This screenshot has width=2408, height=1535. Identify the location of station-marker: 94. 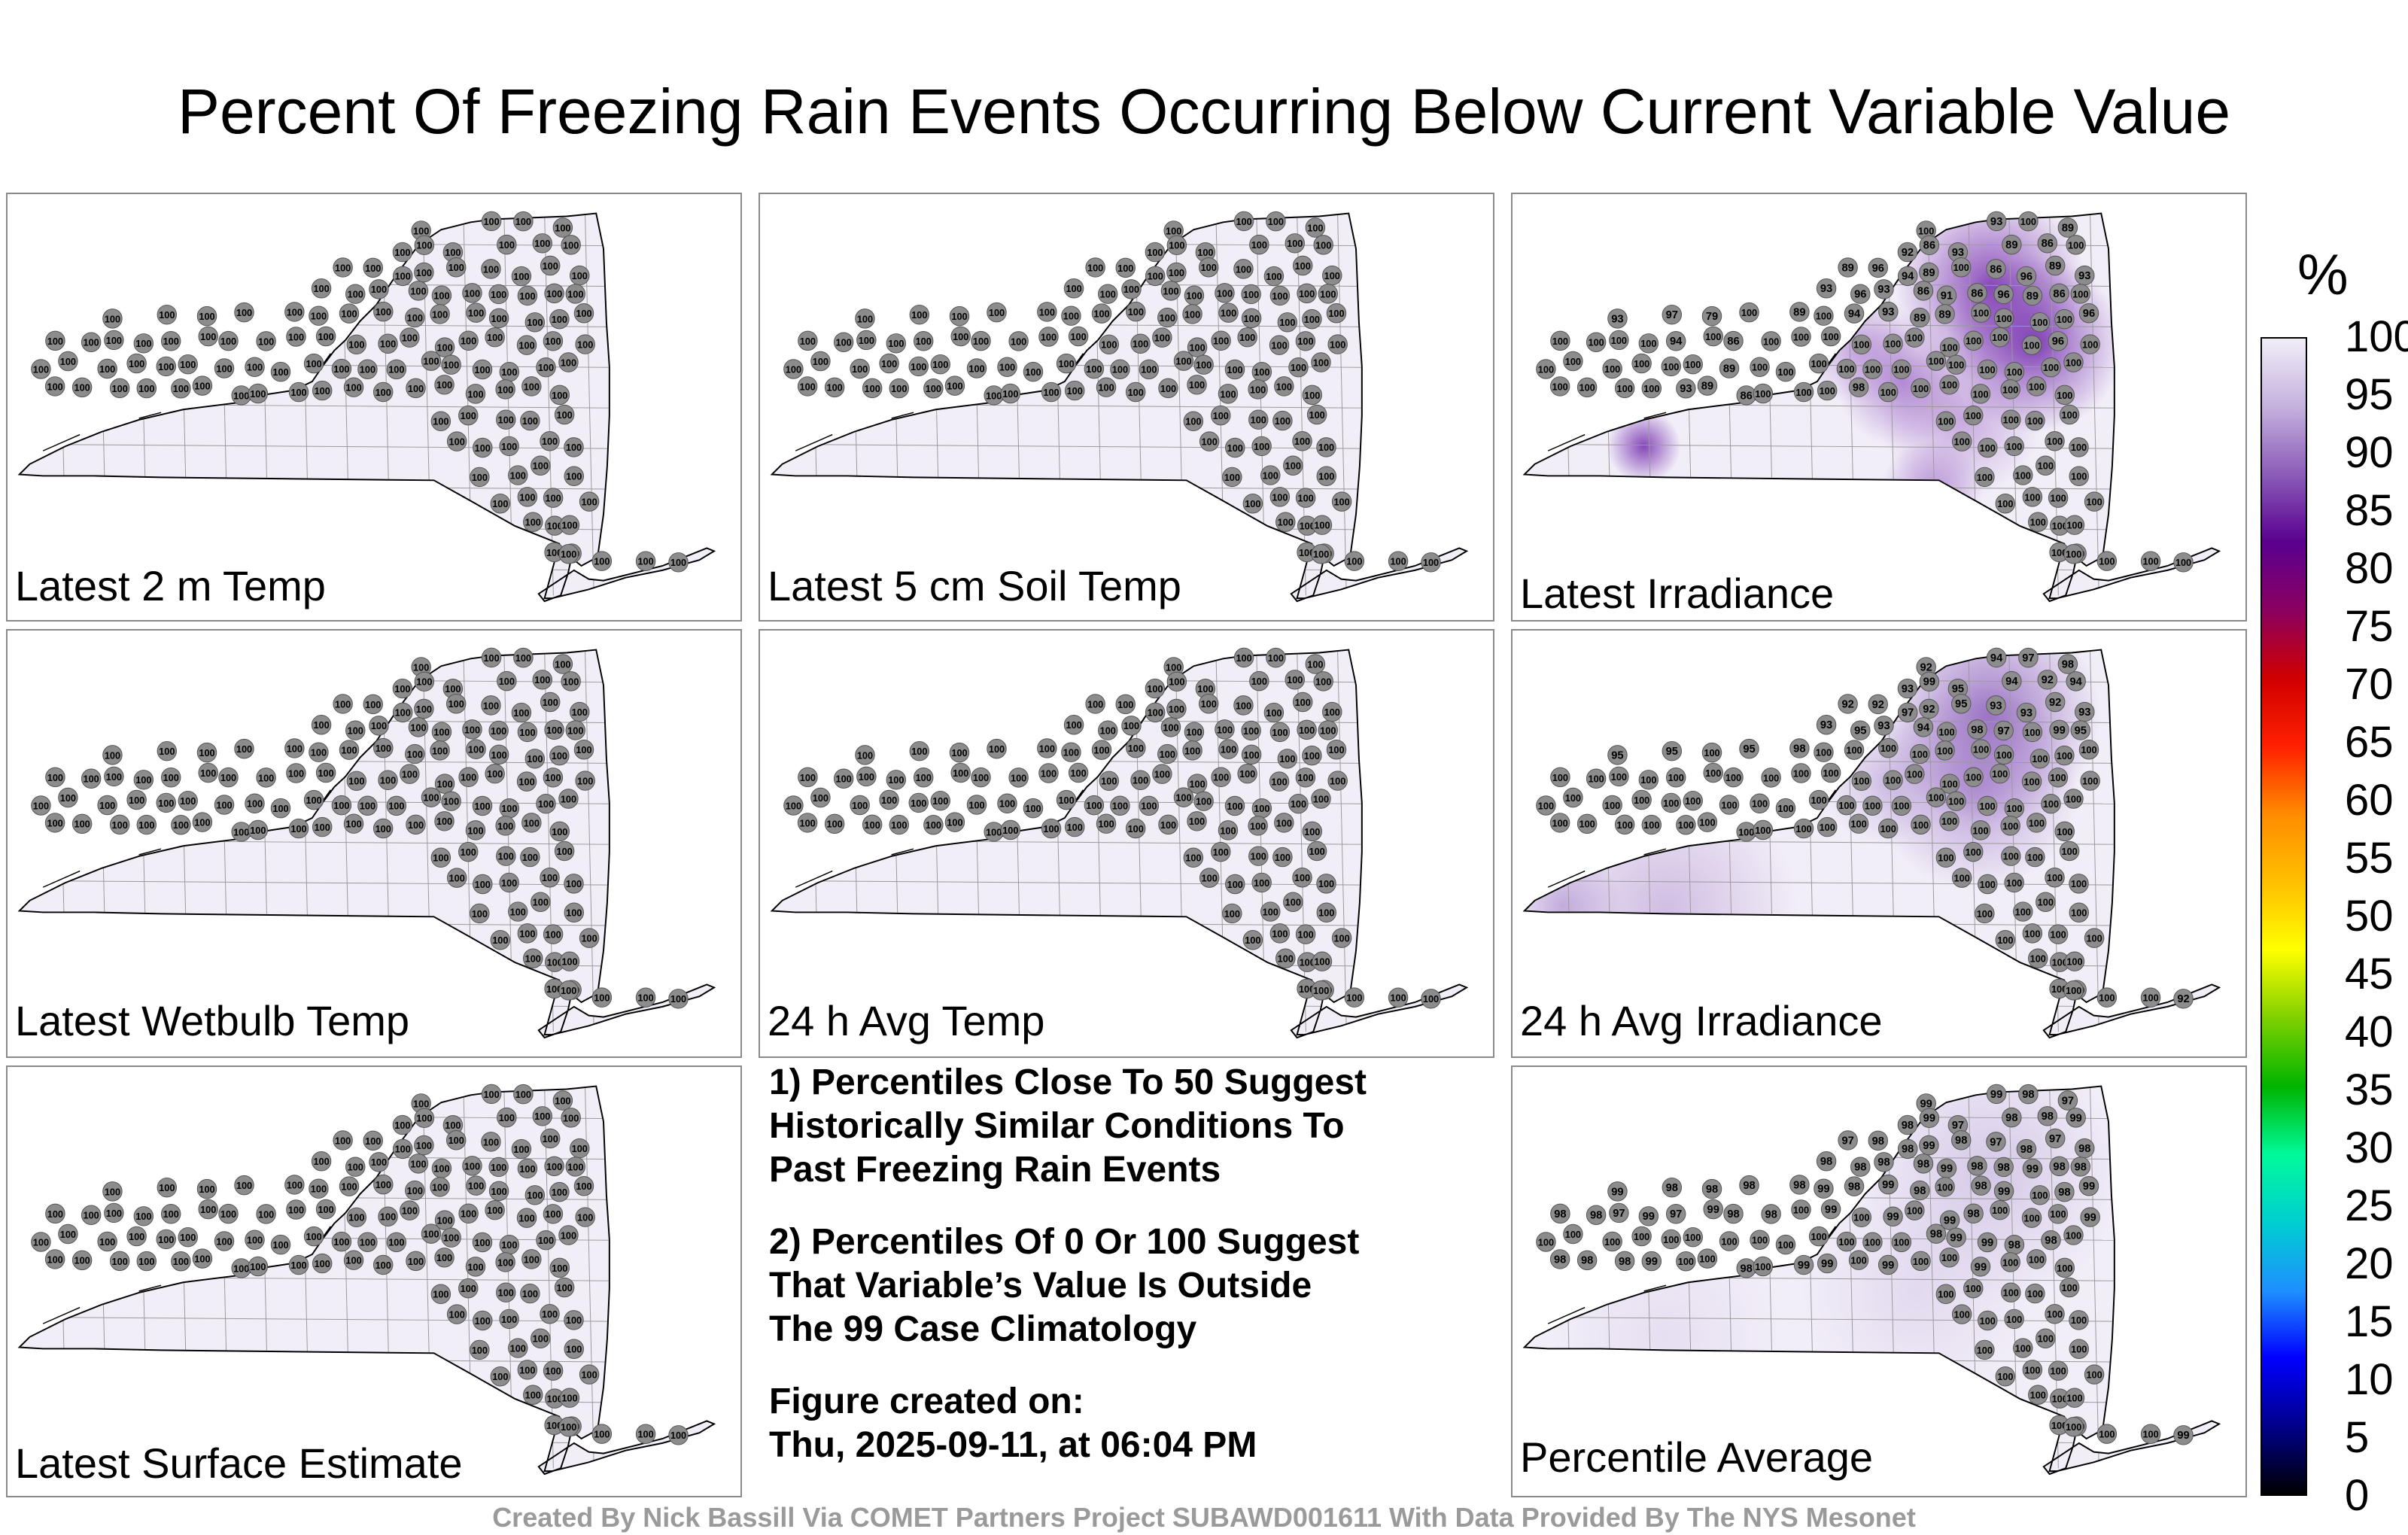
(1675, 341).